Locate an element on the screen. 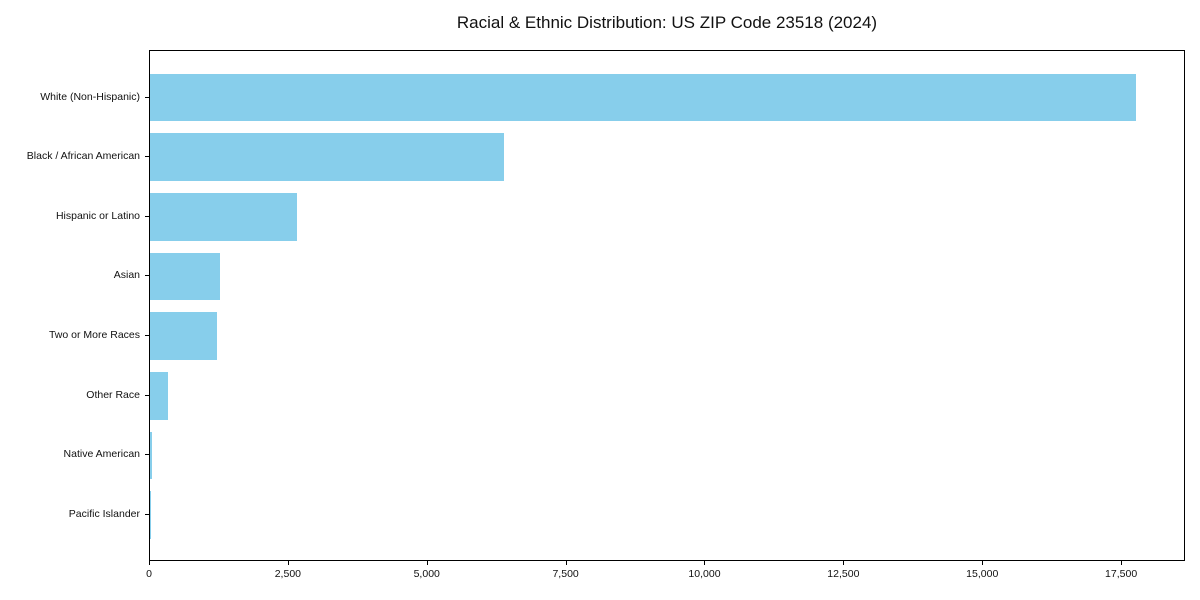  y-tick-label: Two or More Races is located at coordinates (94, 335).